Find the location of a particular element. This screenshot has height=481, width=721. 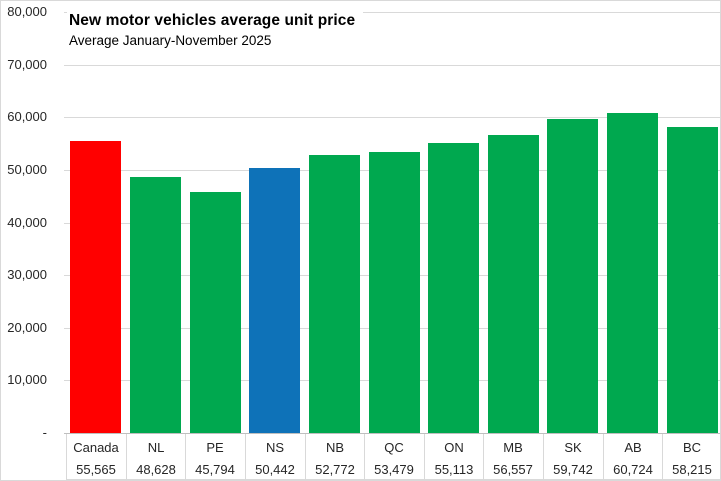

x-axis-category-label: MB is located at coordinates (513, 447).